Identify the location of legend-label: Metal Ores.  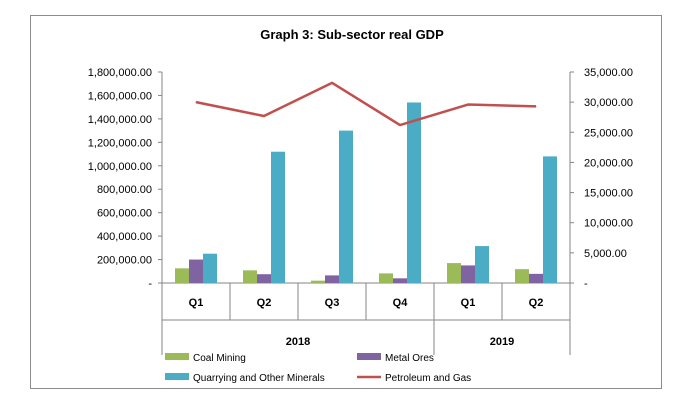
(409, 358).